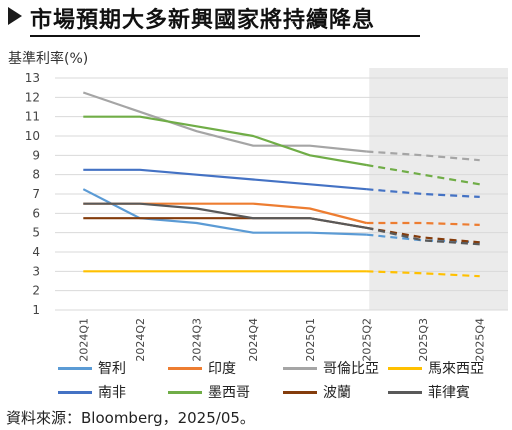 The height and width of the screenshot is (430, 512). Describe the element at coordinates (36, 194) in the screenshot. I see `y-tick-label: 7` at that location.